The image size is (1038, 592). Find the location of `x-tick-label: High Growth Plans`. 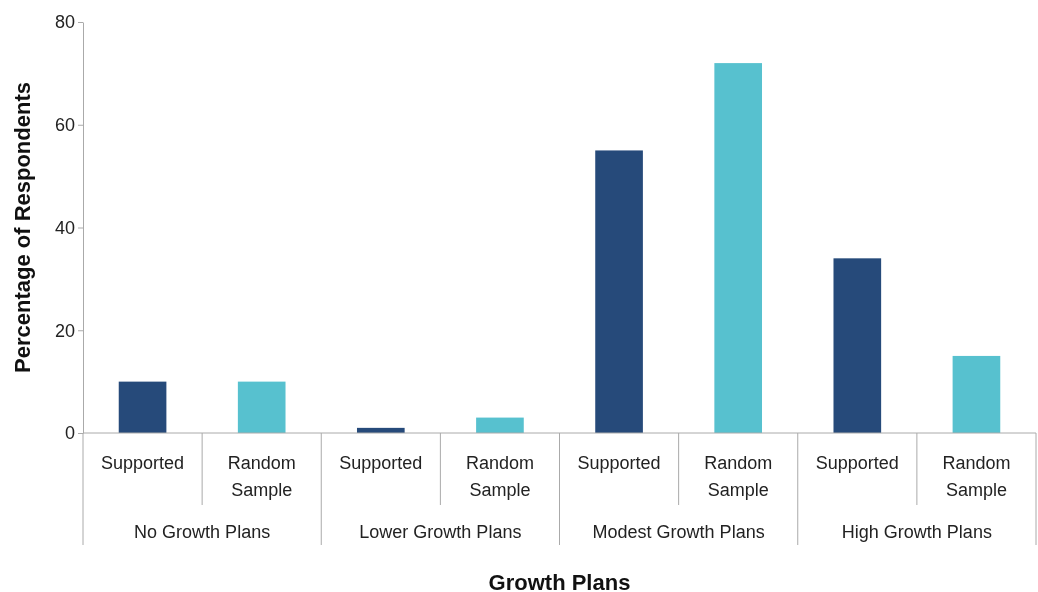

x-tick-label: High Growth Plans is located at coordinates (916, 532).